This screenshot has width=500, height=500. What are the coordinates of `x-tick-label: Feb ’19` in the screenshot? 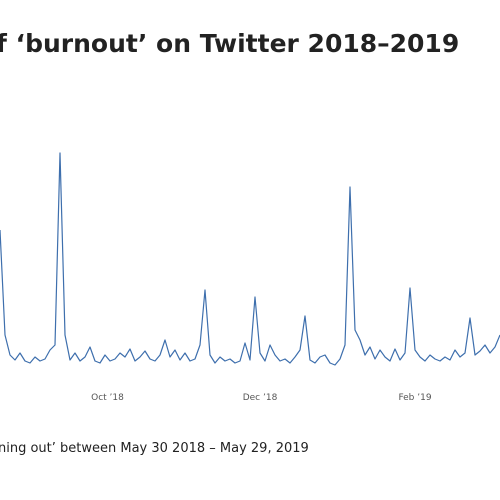 It's located at (414, 398).